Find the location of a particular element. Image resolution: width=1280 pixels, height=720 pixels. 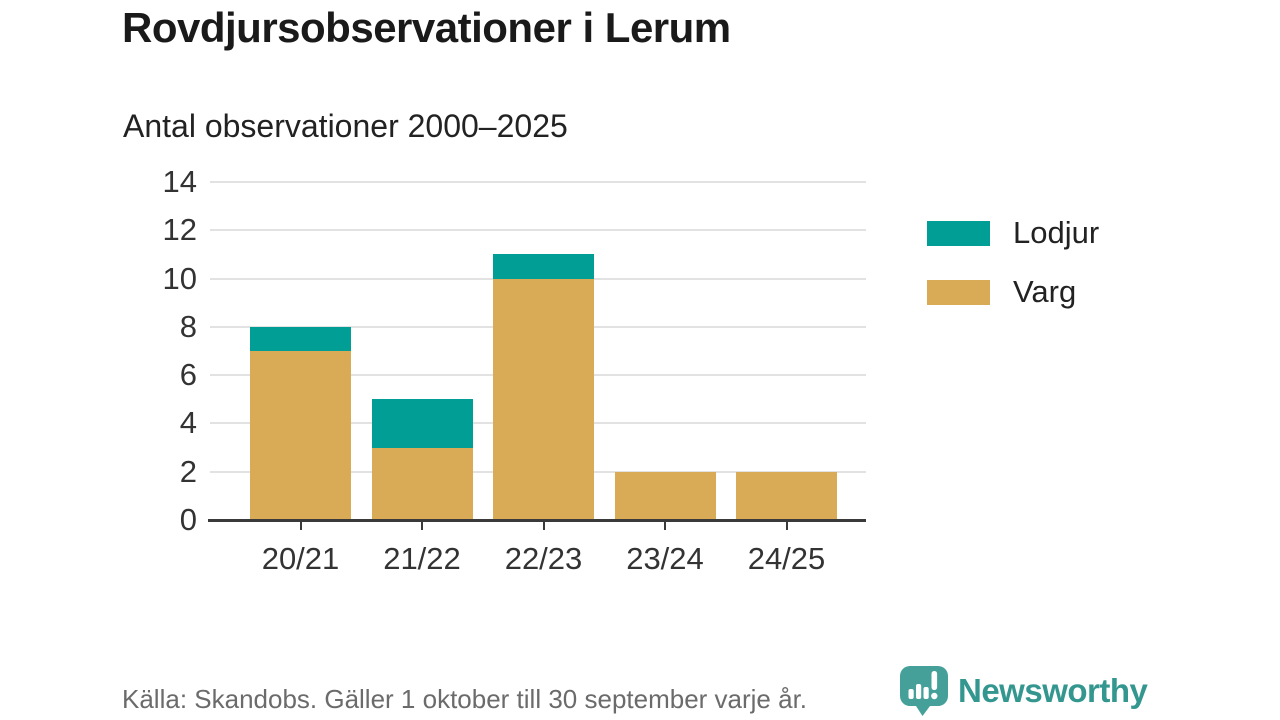

legend-swatch-varg is located at coordinates (958, 292).